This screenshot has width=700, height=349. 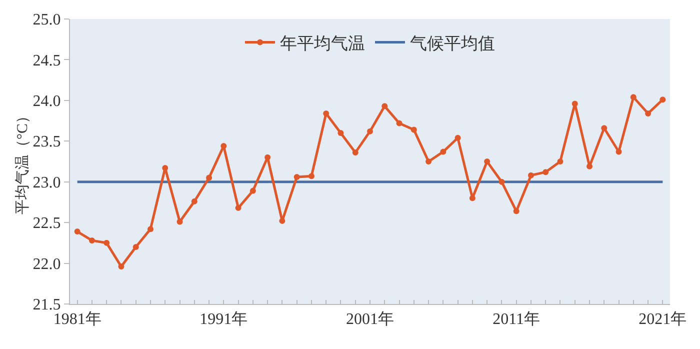 What do you see at coordinates (46, 223) in the screenshot?
I see `y-tick-label: 22.5` at bounding box center [46, 223].